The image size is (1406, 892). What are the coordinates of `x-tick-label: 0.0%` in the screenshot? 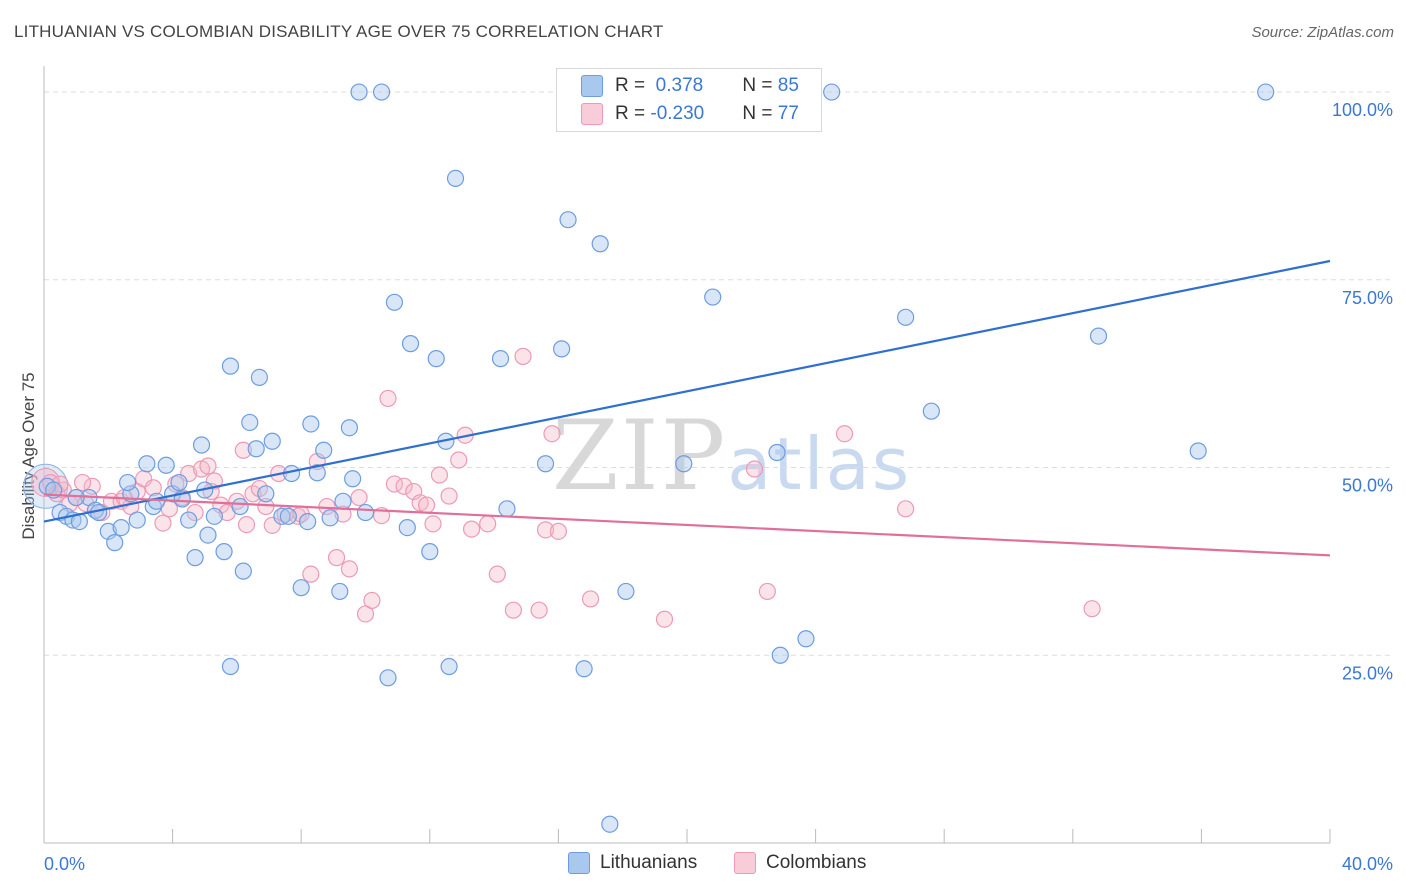 It's located at (64, 864).